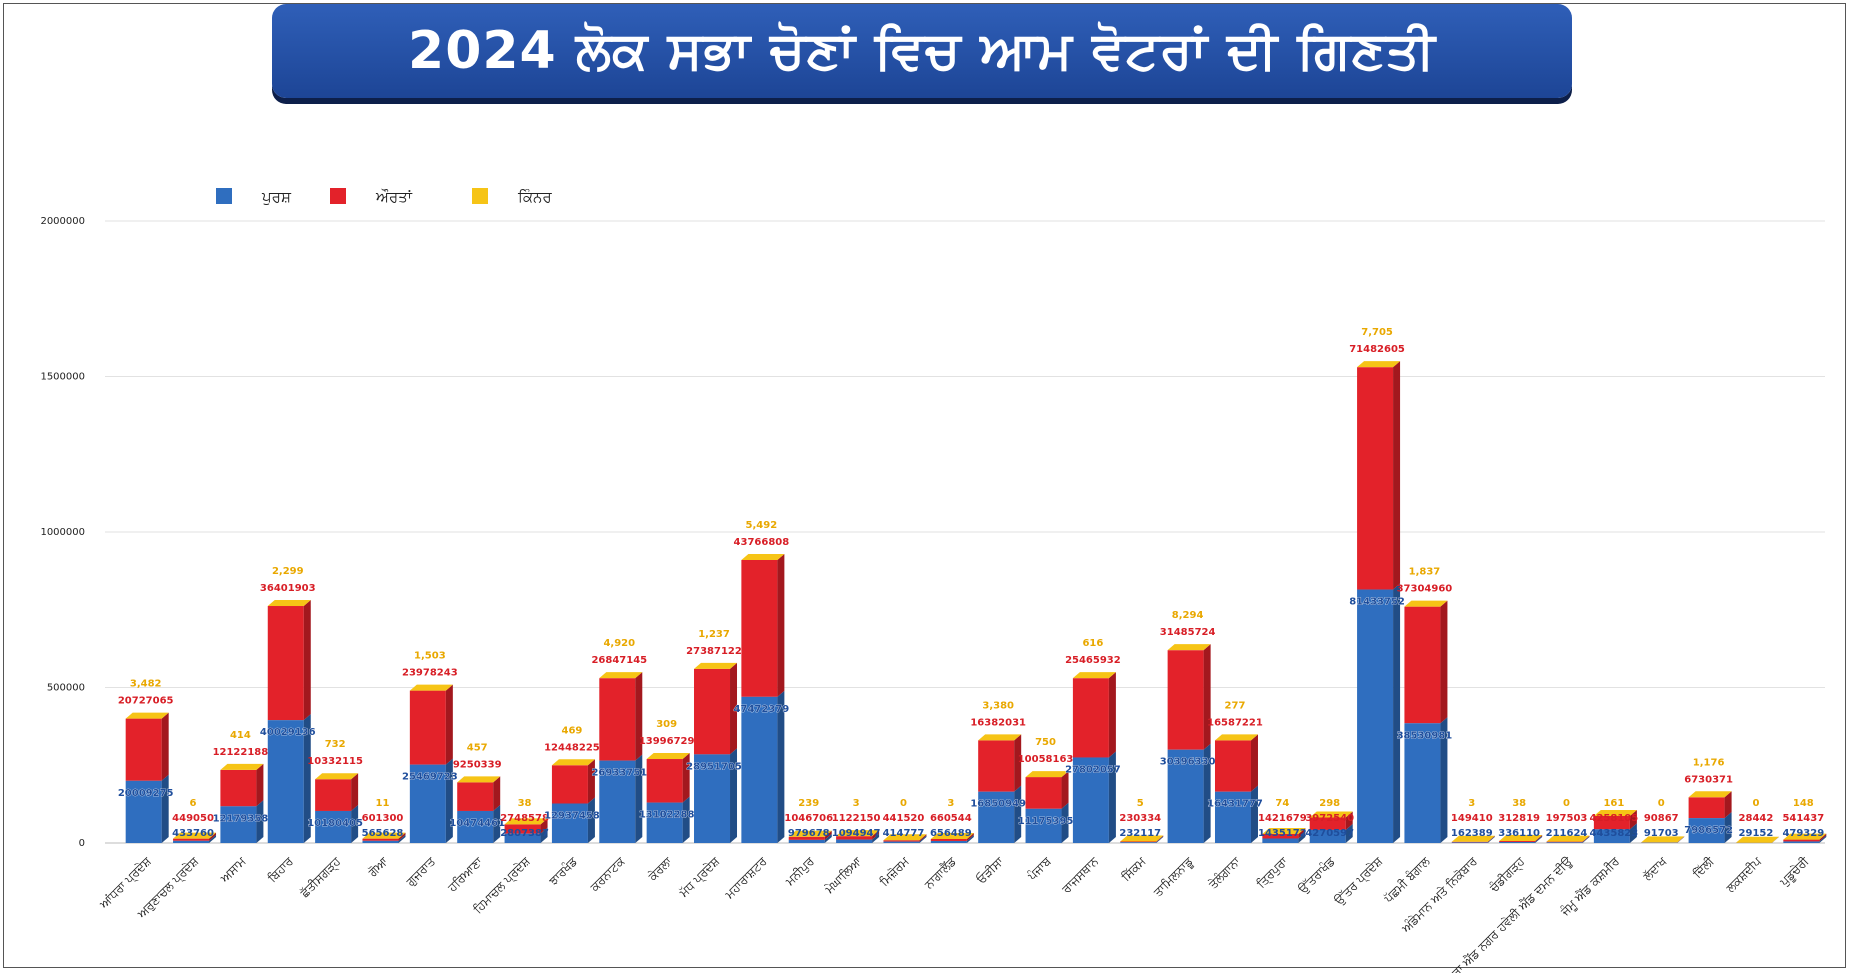 This screenshot has width=1851, height=973. What do you see at coordinates (1655, 869) in the screenshot?
I see `x-tick-label: ਲੱਦਾਖ` at bounding box center [1655, 869].